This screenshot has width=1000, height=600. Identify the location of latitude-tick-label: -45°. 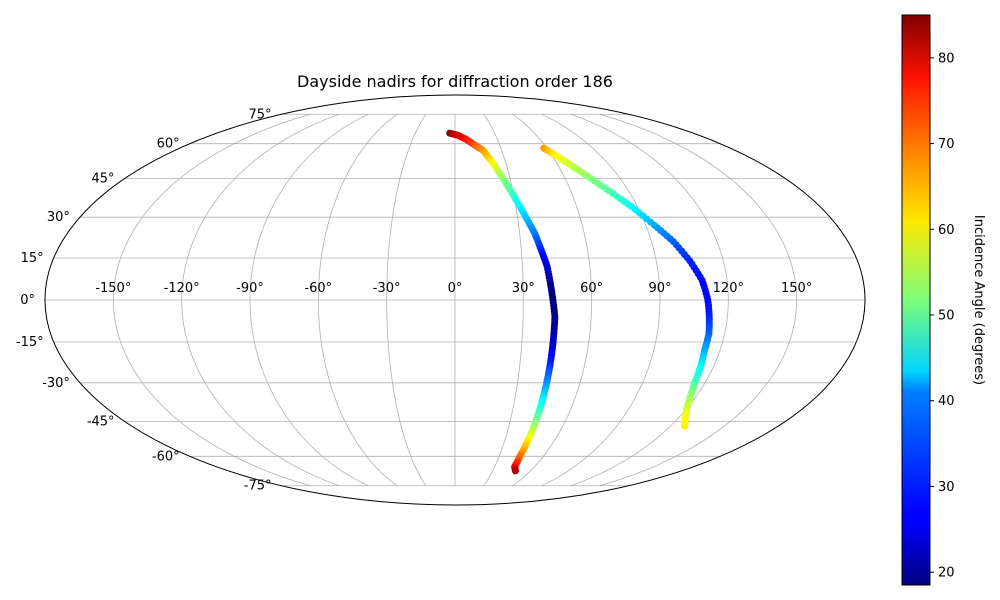
(101, 421).